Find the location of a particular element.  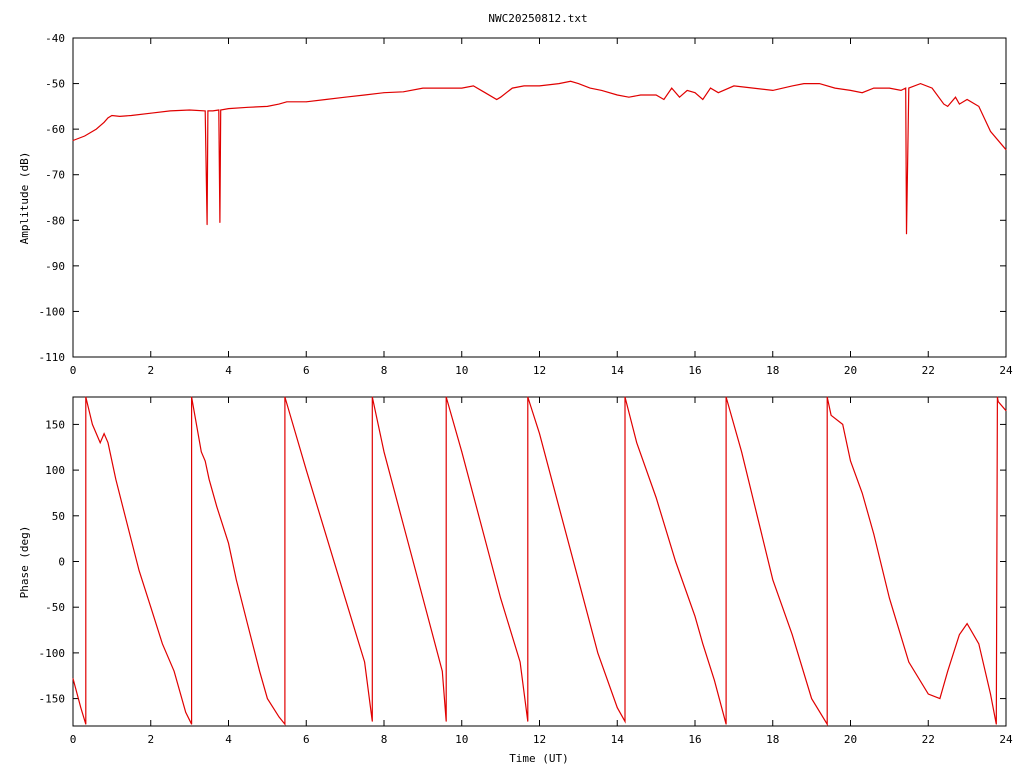

amplitude-y-tick-label: -100 is located at coordinates (52, 311).